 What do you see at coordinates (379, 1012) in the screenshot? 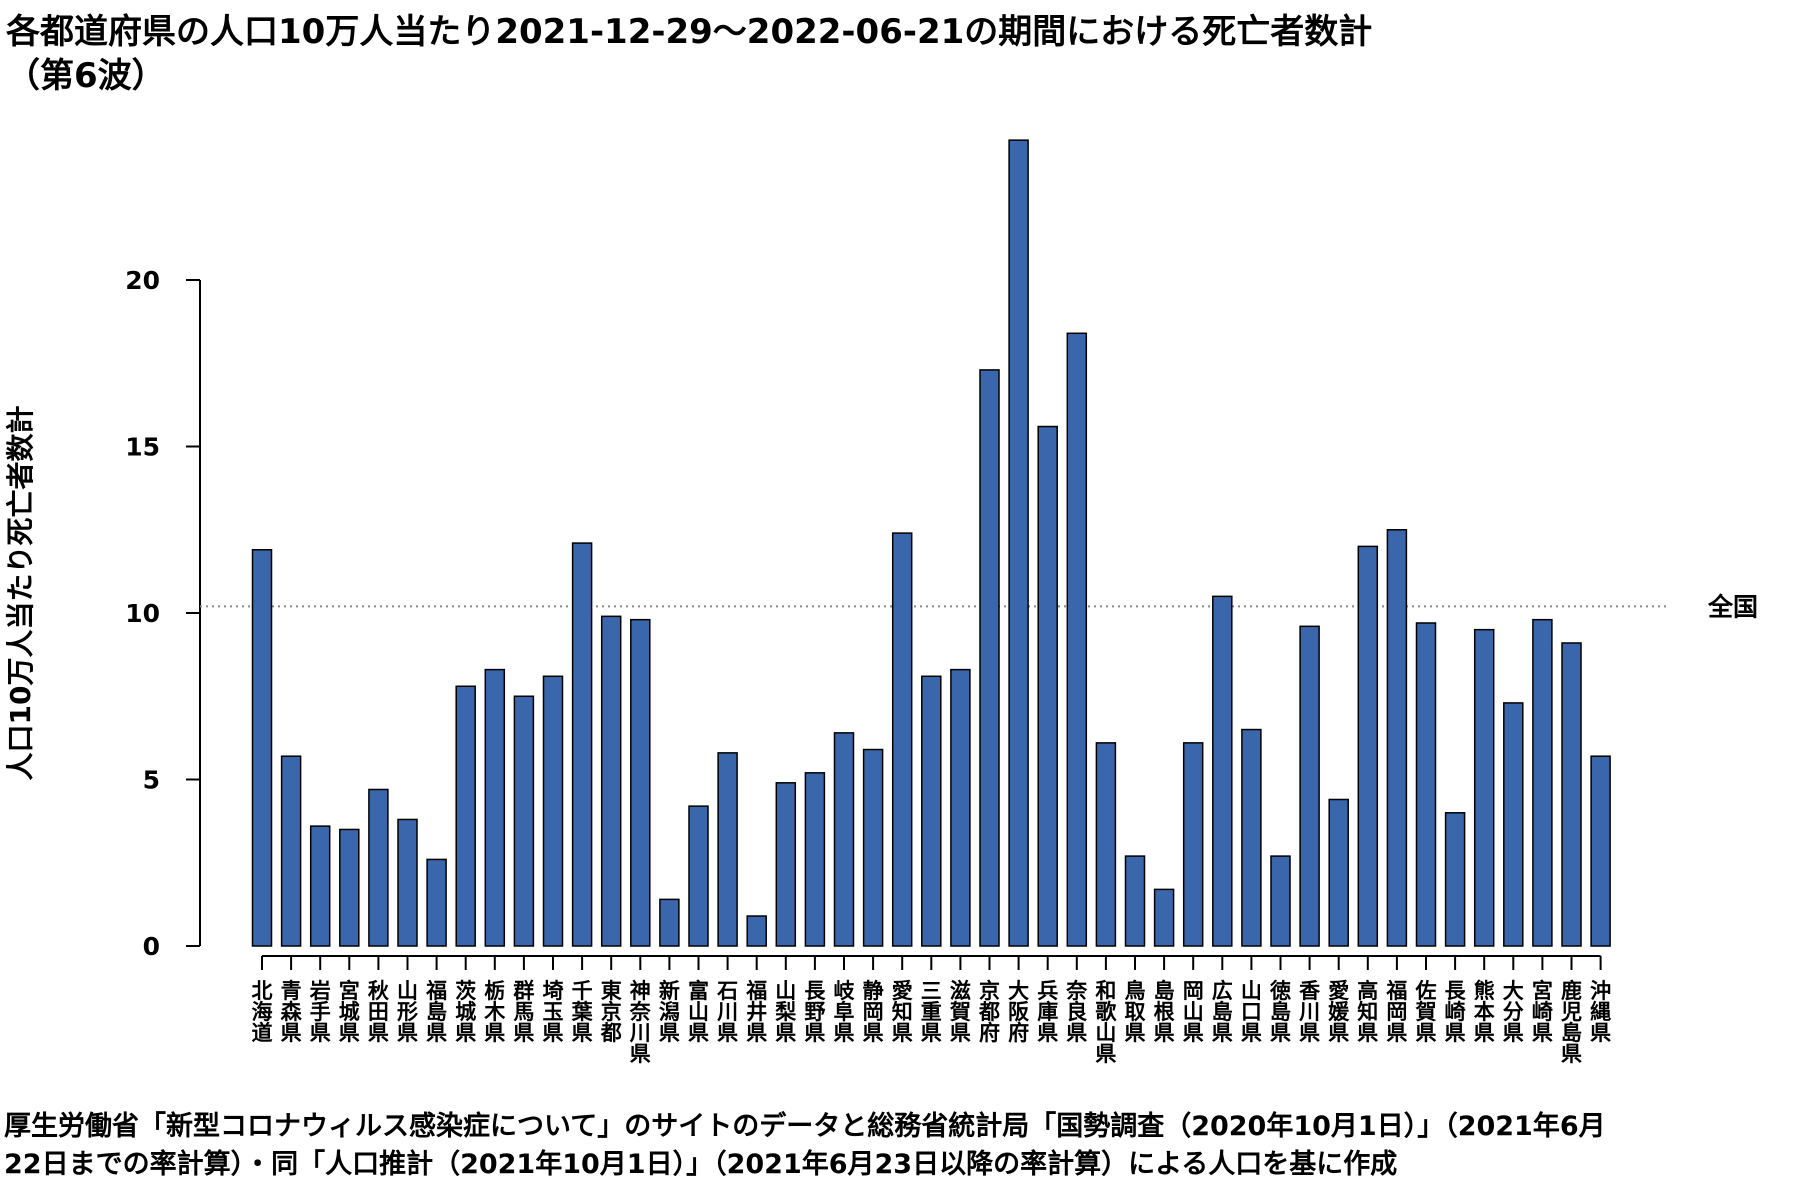
I see `x-tick-label: 秋田県` at bounding box center [379, 1012].